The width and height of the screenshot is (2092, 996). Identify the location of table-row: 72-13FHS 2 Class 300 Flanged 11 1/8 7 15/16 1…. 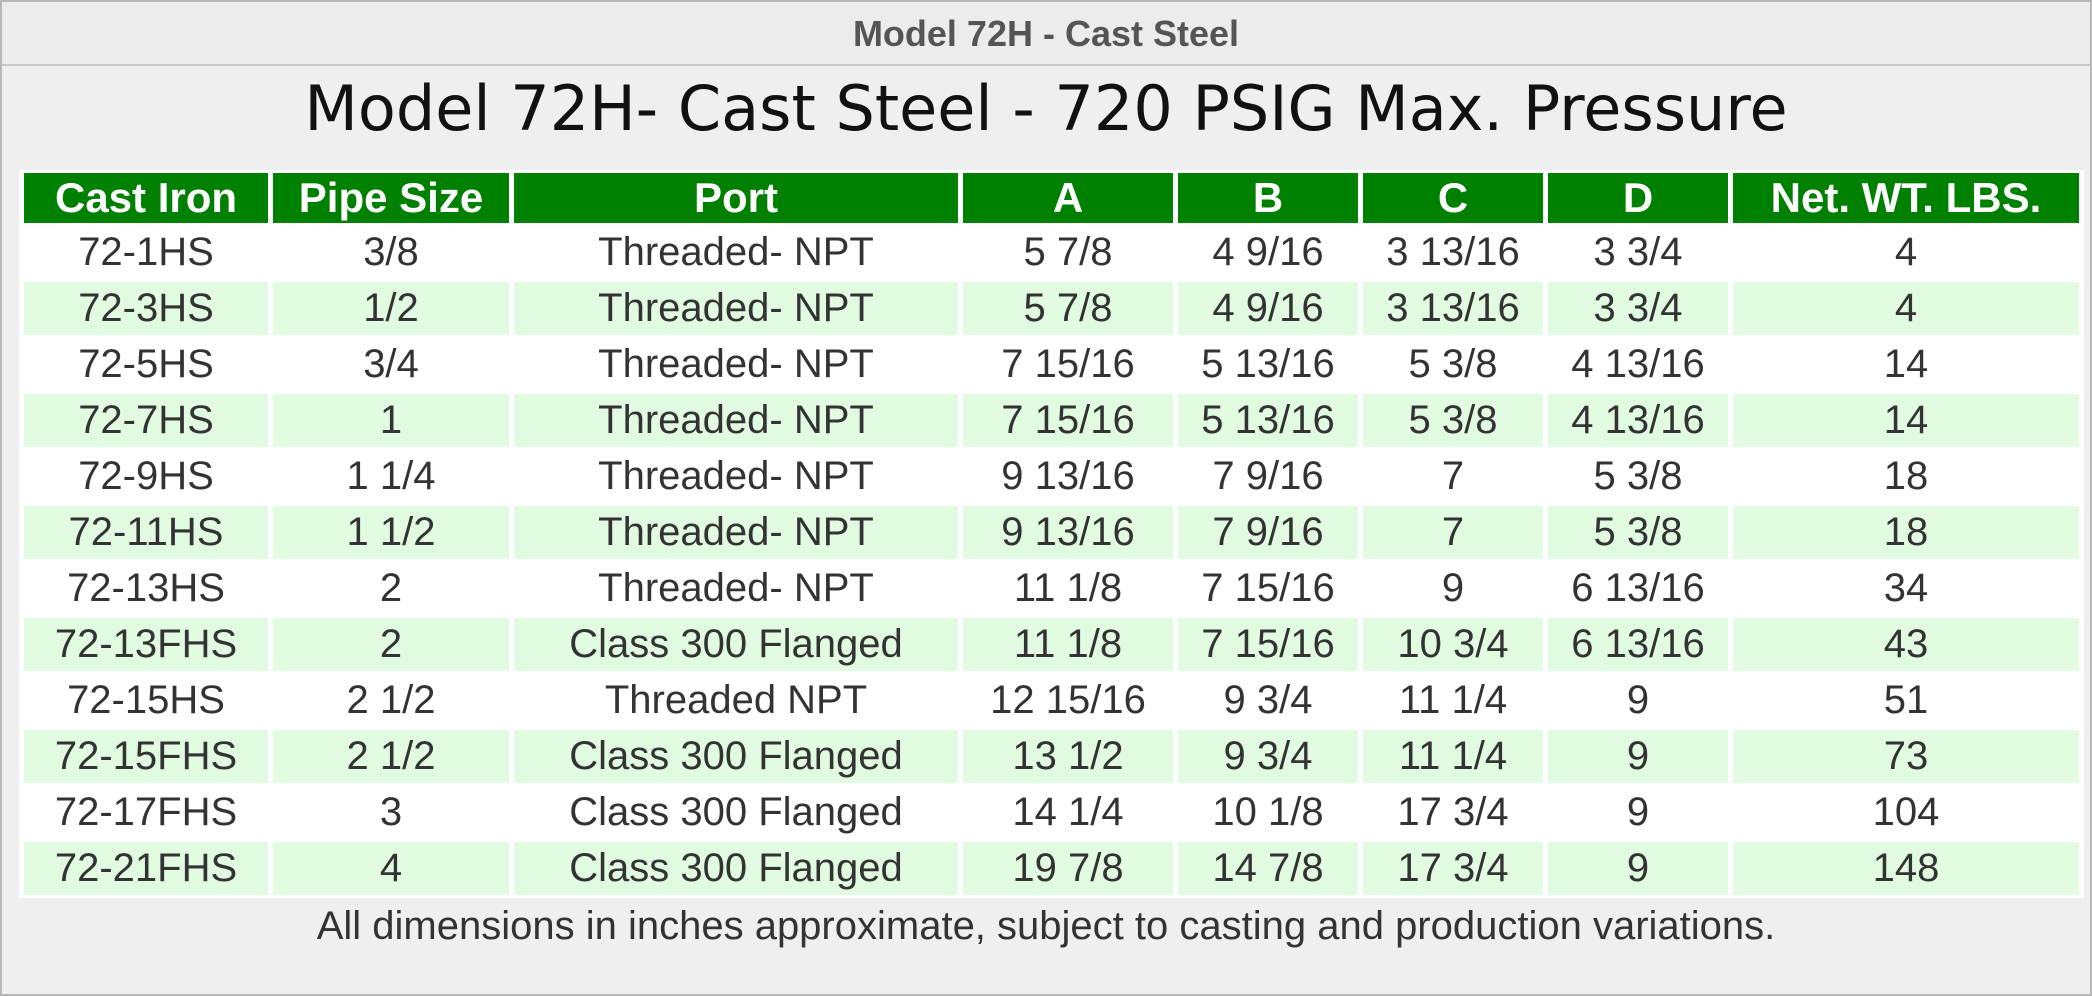
(1051, 644).